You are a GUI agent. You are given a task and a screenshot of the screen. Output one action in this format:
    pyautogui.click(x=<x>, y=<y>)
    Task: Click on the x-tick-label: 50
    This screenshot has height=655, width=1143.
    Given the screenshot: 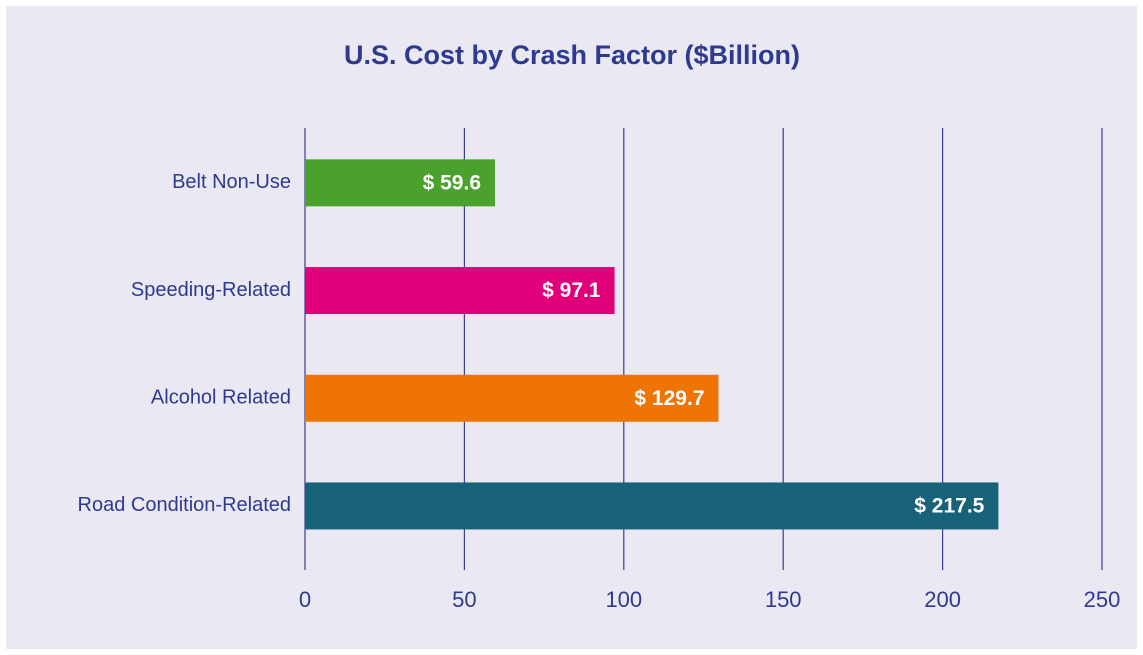 What is the action you would take?
    pyautogui.click(x=464, y=599)
    